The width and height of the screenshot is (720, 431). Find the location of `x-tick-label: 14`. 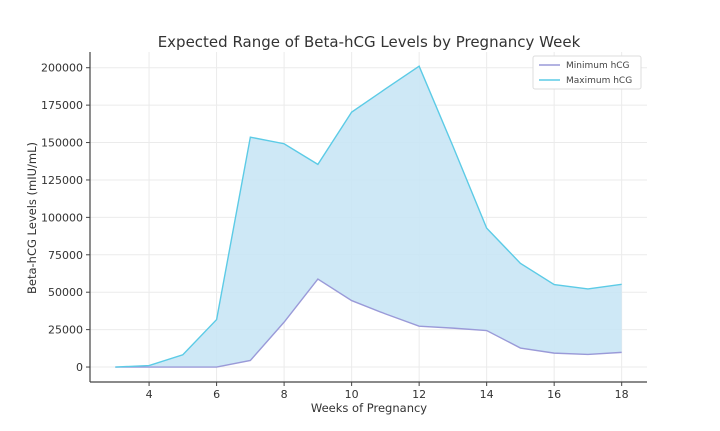

x-tick-label: 14 is located at coordinates (487, 394).